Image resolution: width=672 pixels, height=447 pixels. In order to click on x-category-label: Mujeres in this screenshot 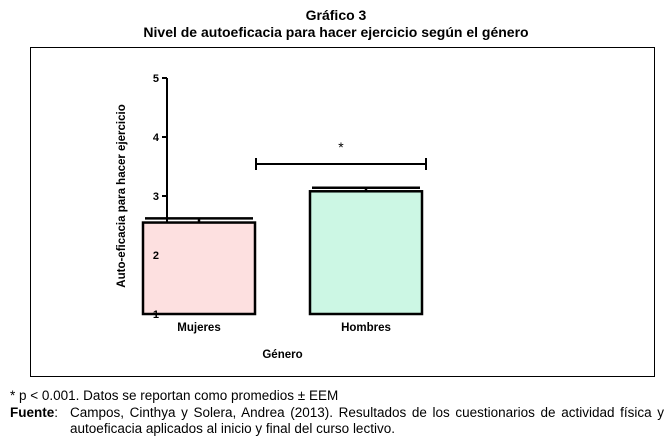, I will do `click(198, 328)`.